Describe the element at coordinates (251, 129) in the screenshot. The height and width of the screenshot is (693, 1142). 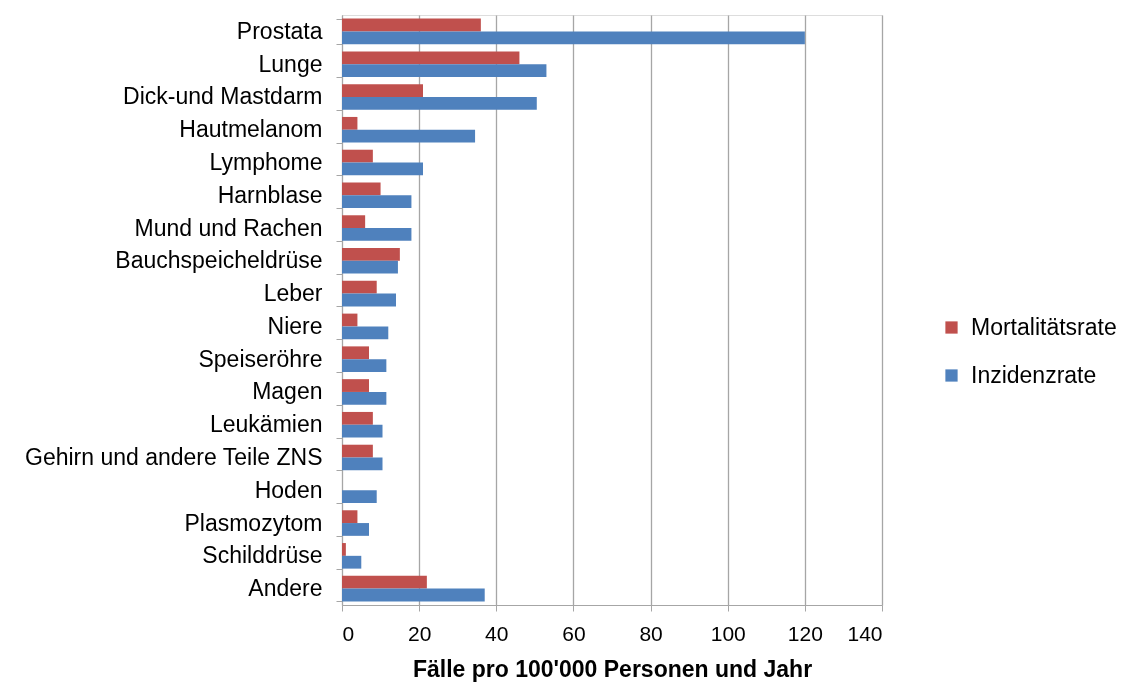
I see `y-tick-label: Hautmelanom` at that location.